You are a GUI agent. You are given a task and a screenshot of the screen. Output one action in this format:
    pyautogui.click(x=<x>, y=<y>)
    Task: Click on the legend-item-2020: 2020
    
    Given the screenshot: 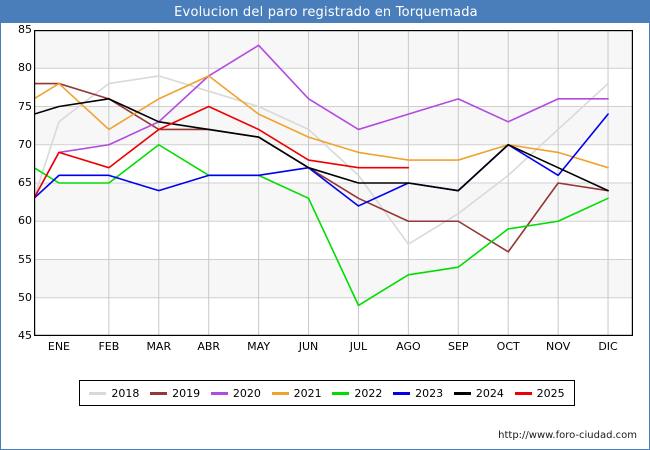 What is the action you would take?
    pyautogui.click(x=235, y=393)
    